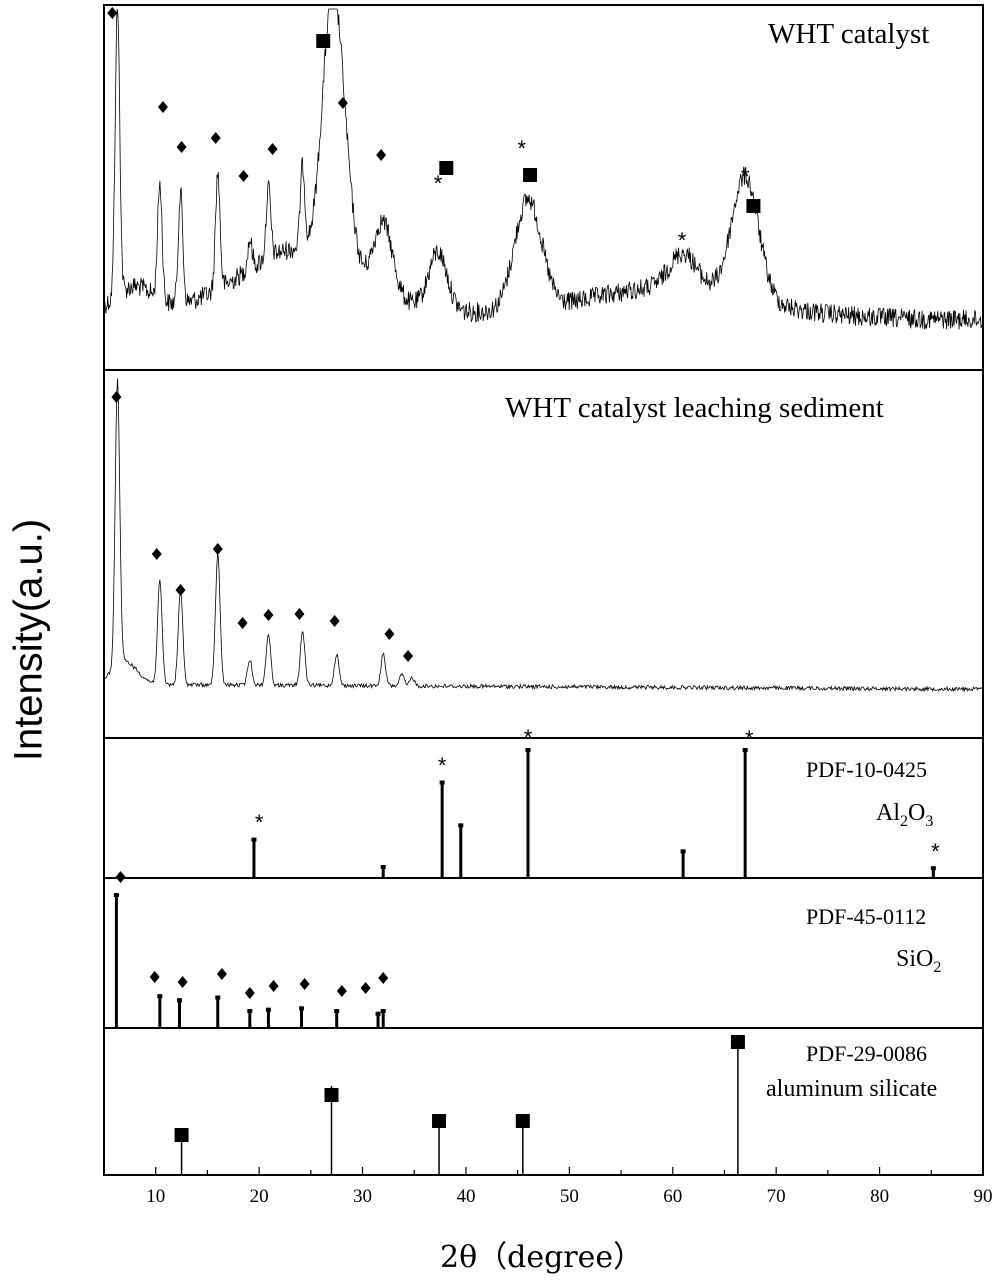 The width and height of the screenshot is (996, 1282). Describe the element at coordinates (569, 1196) in the screenshot. I see `x-tick-label: 50` at that location.